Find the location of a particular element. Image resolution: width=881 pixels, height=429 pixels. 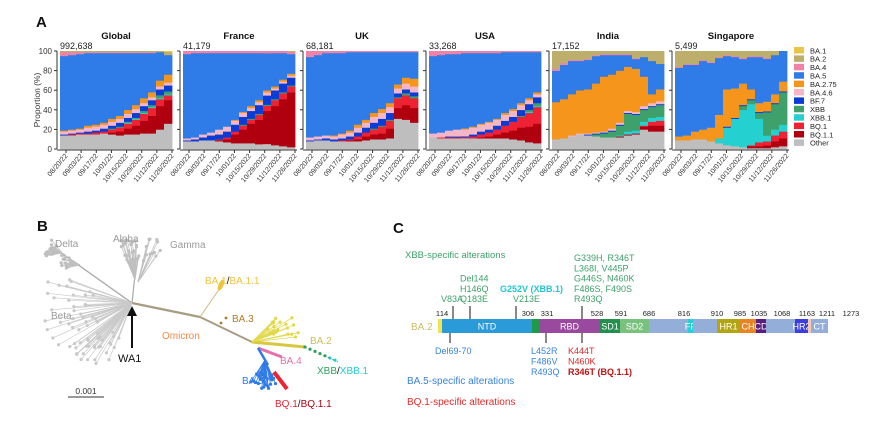

domain-ct is located at coordinates (819, 326).